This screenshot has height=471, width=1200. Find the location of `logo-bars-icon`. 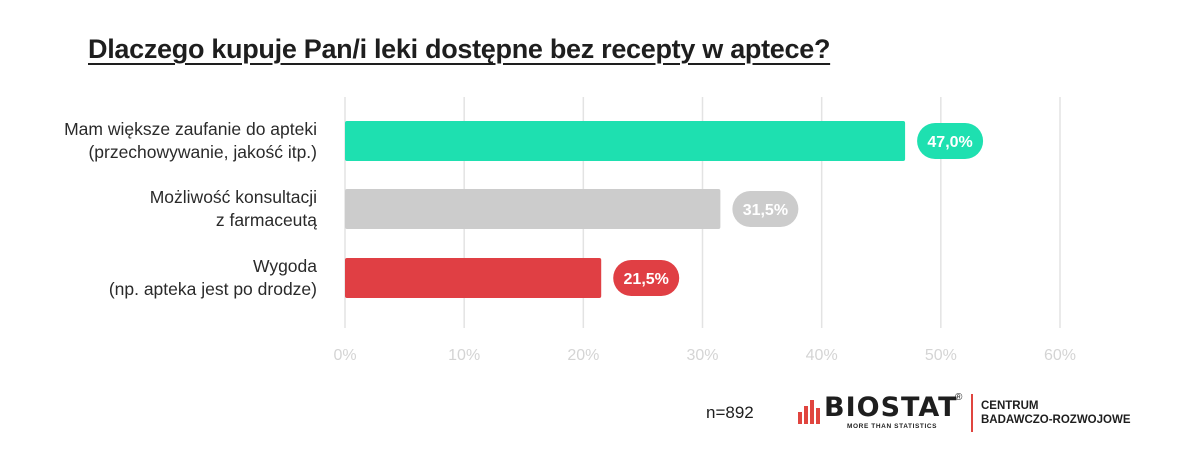

logo-bars-icon is located at coordinates (809, 412).